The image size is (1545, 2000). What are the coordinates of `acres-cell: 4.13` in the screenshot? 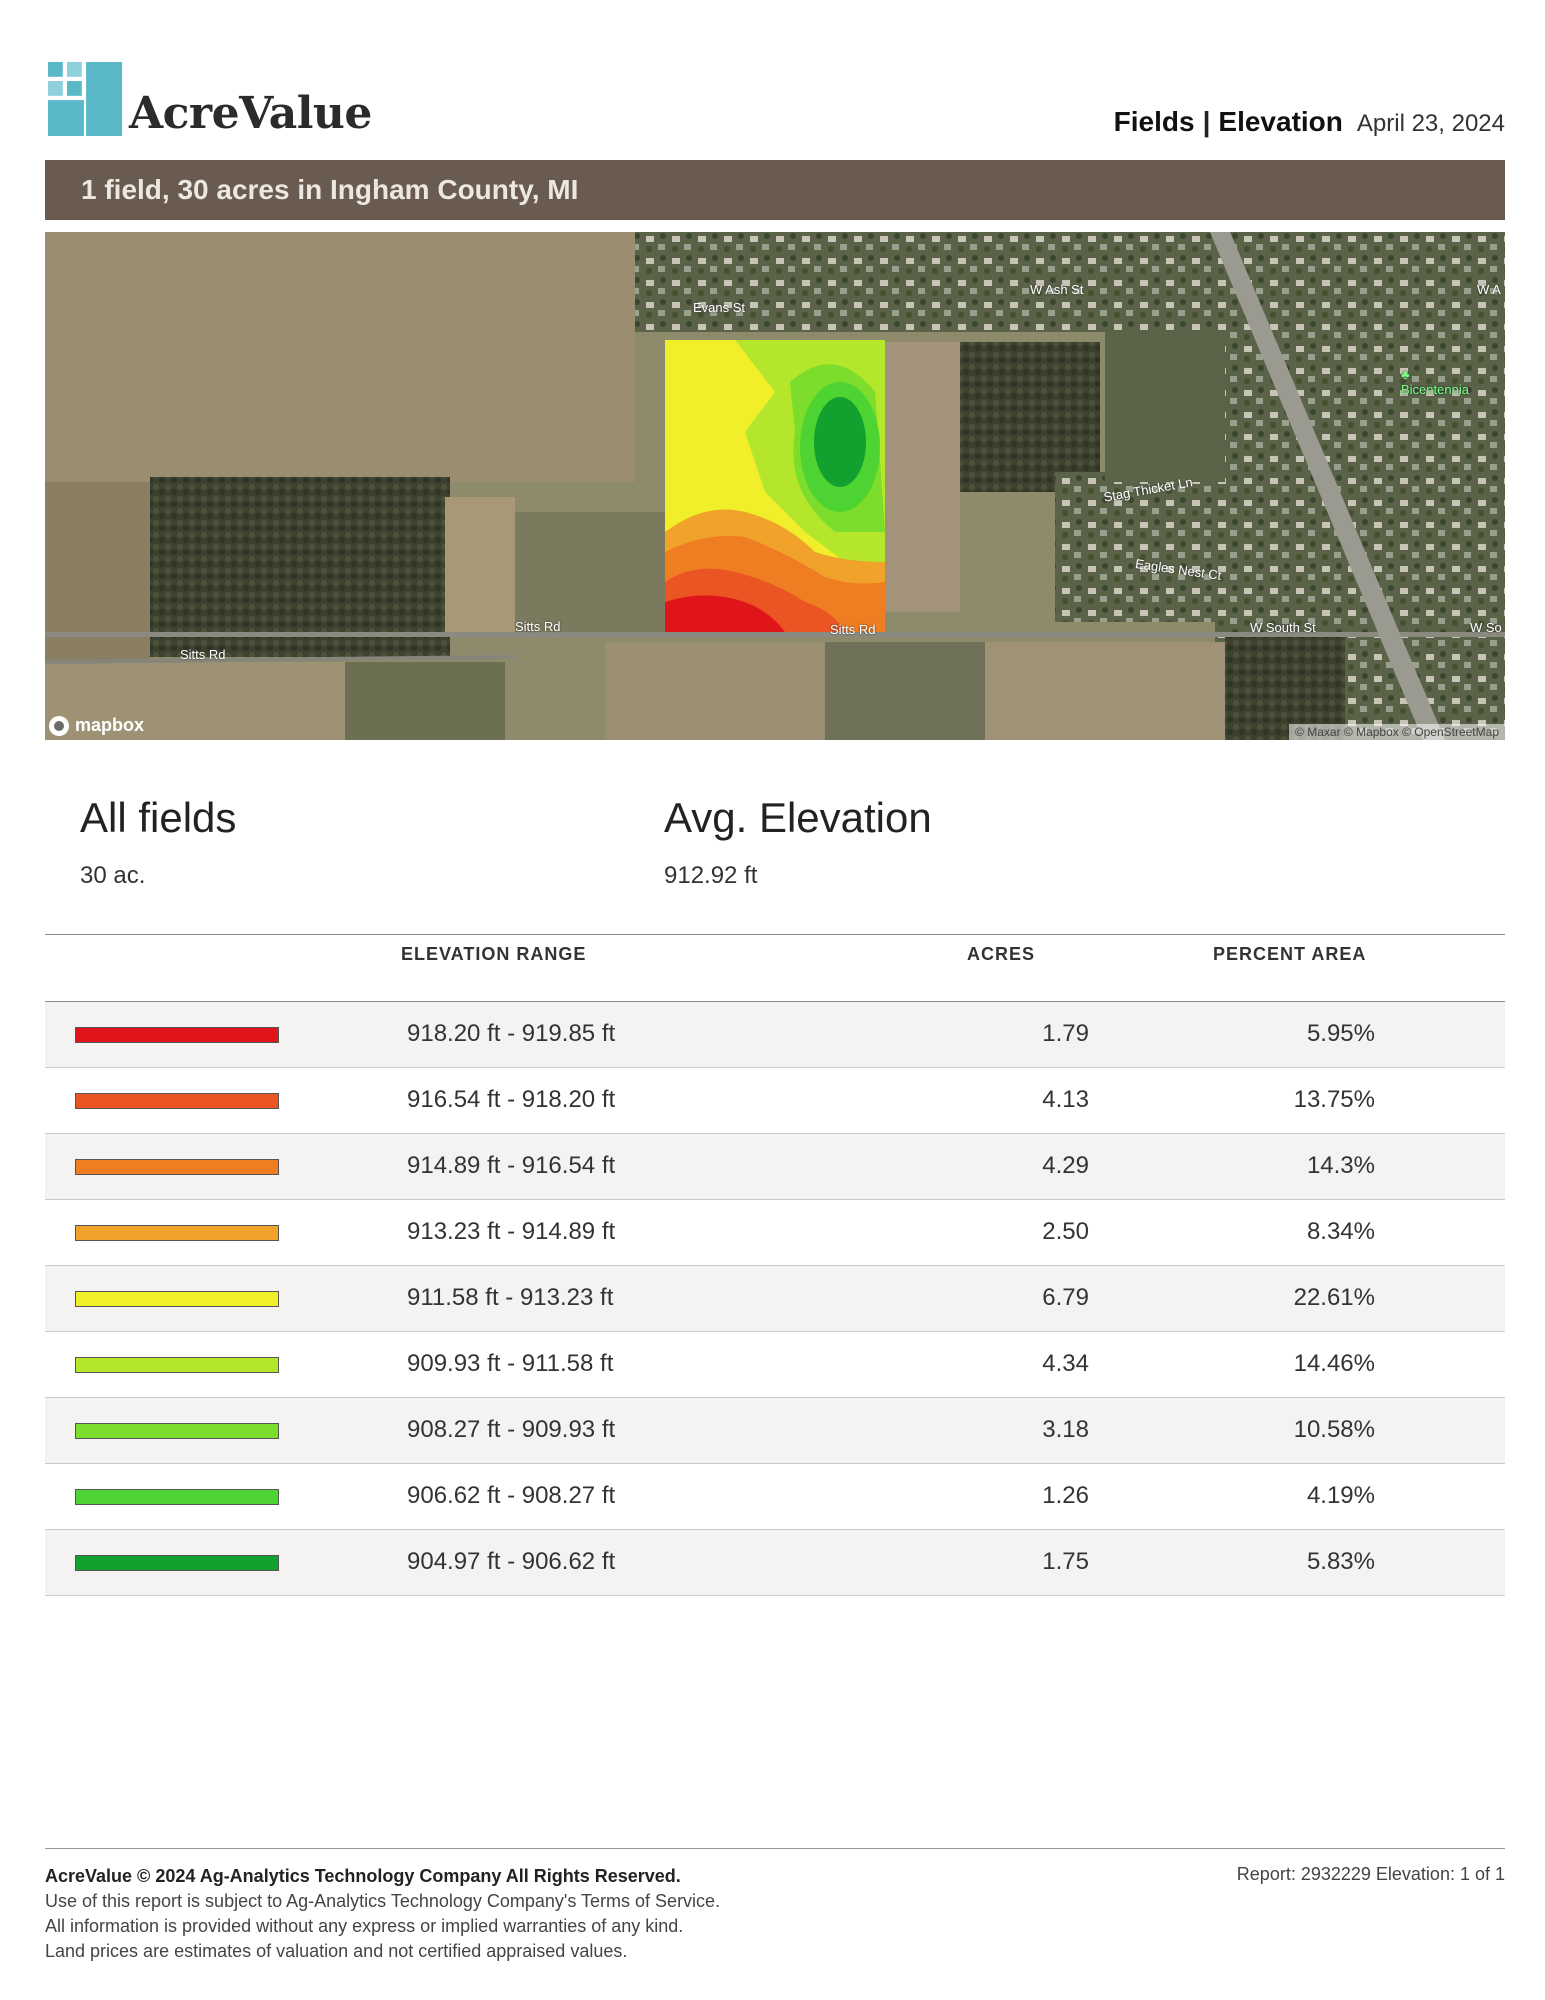 It's located at (1065, 1099).